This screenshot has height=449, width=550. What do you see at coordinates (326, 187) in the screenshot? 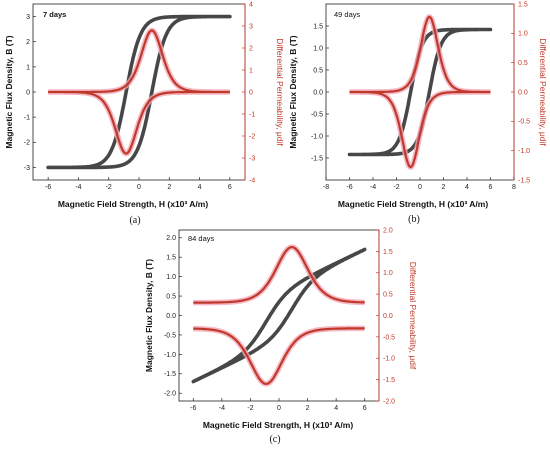
I see `x-tick-label: -8` at bounding box center [326, 187].